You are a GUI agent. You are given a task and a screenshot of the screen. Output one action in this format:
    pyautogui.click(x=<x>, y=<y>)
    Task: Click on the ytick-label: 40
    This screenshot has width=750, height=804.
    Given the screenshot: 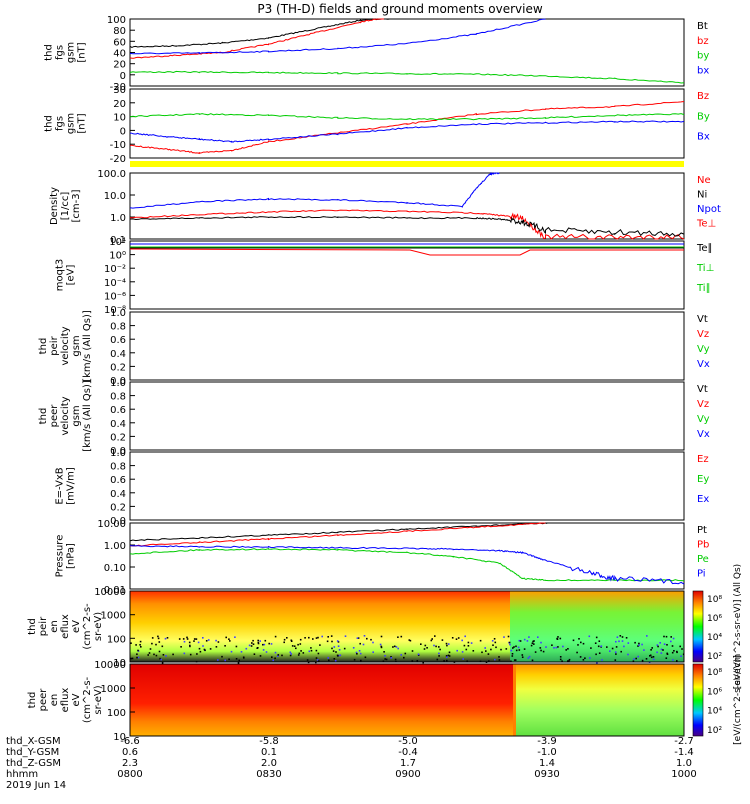 What is the action you would take?
    pyautogui.click(x=119, y=54)
    